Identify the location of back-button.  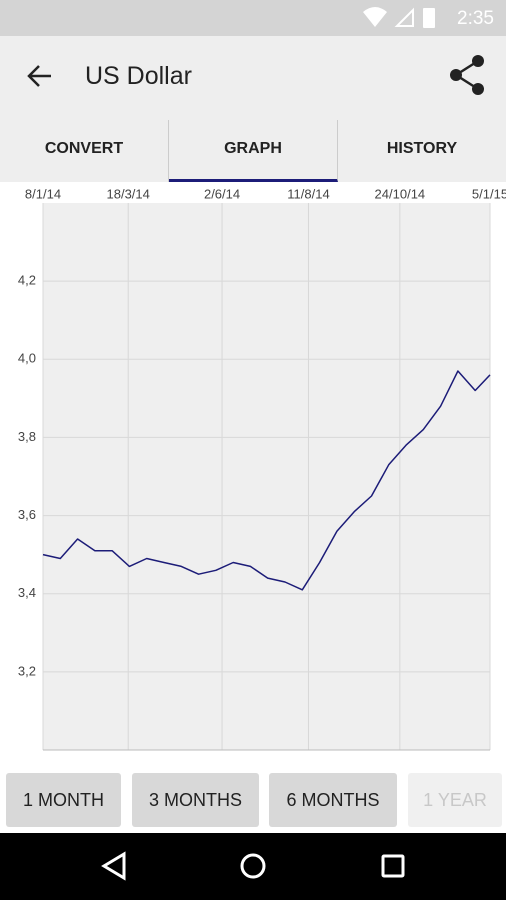
(40, 76).